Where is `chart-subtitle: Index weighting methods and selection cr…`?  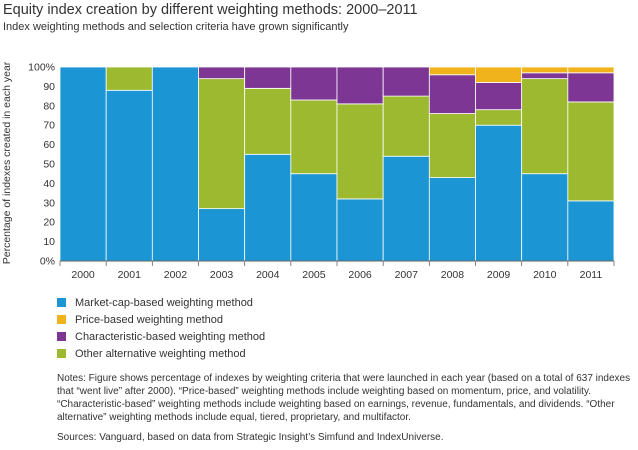
chart-subtitle: Index weighting methods and selection cr… is located at coordinates (176, 27).